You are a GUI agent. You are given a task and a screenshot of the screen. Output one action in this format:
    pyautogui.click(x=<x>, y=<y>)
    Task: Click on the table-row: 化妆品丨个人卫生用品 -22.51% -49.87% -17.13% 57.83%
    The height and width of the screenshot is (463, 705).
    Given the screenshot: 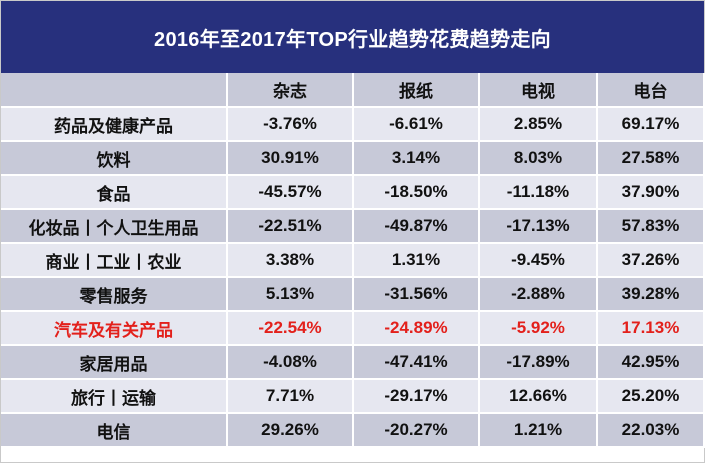 What is the action you would take?
    pyautogui.click(x=353, y=226)
    